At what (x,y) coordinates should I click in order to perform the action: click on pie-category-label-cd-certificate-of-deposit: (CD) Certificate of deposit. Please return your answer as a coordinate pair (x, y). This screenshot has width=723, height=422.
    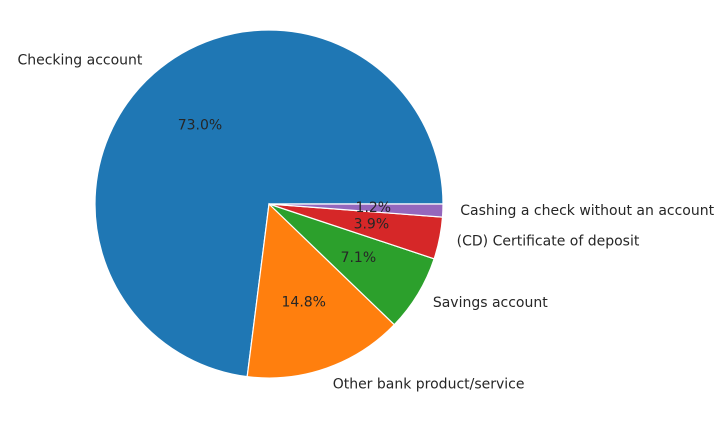
    Looking at the image, I should click on (548, 242).